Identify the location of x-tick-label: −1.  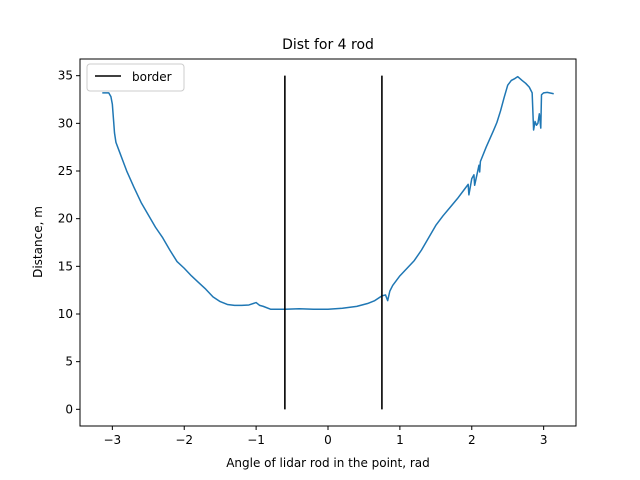
(256, 440).